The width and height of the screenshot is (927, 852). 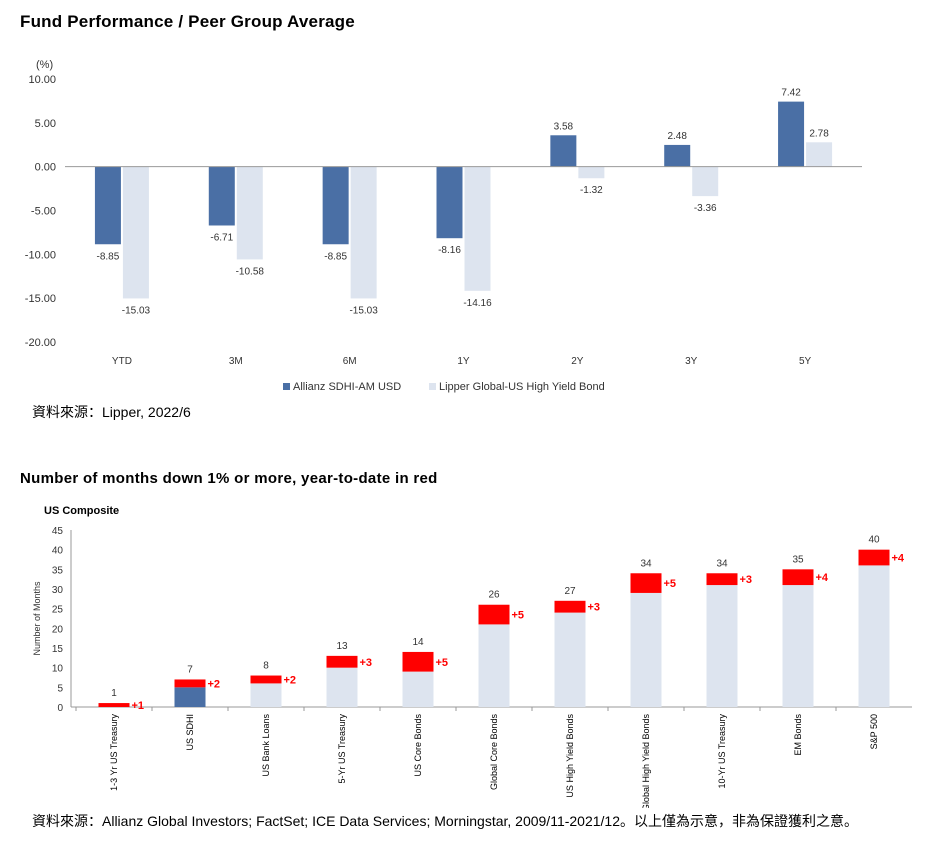 I want to click on y-tick-label: 5, so click(x=60, y=688).